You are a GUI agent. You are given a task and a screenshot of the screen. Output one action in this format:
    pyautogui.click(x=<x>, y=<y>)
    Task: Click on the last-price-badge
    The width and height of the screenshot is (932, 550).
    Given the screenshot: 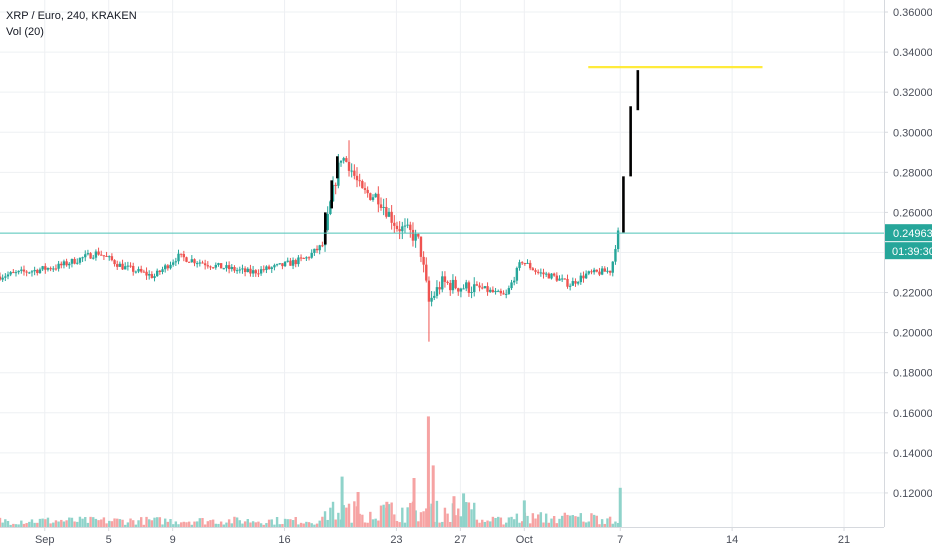 What is the action you would take?
    pyautogui.click(x=908, y=233)
    